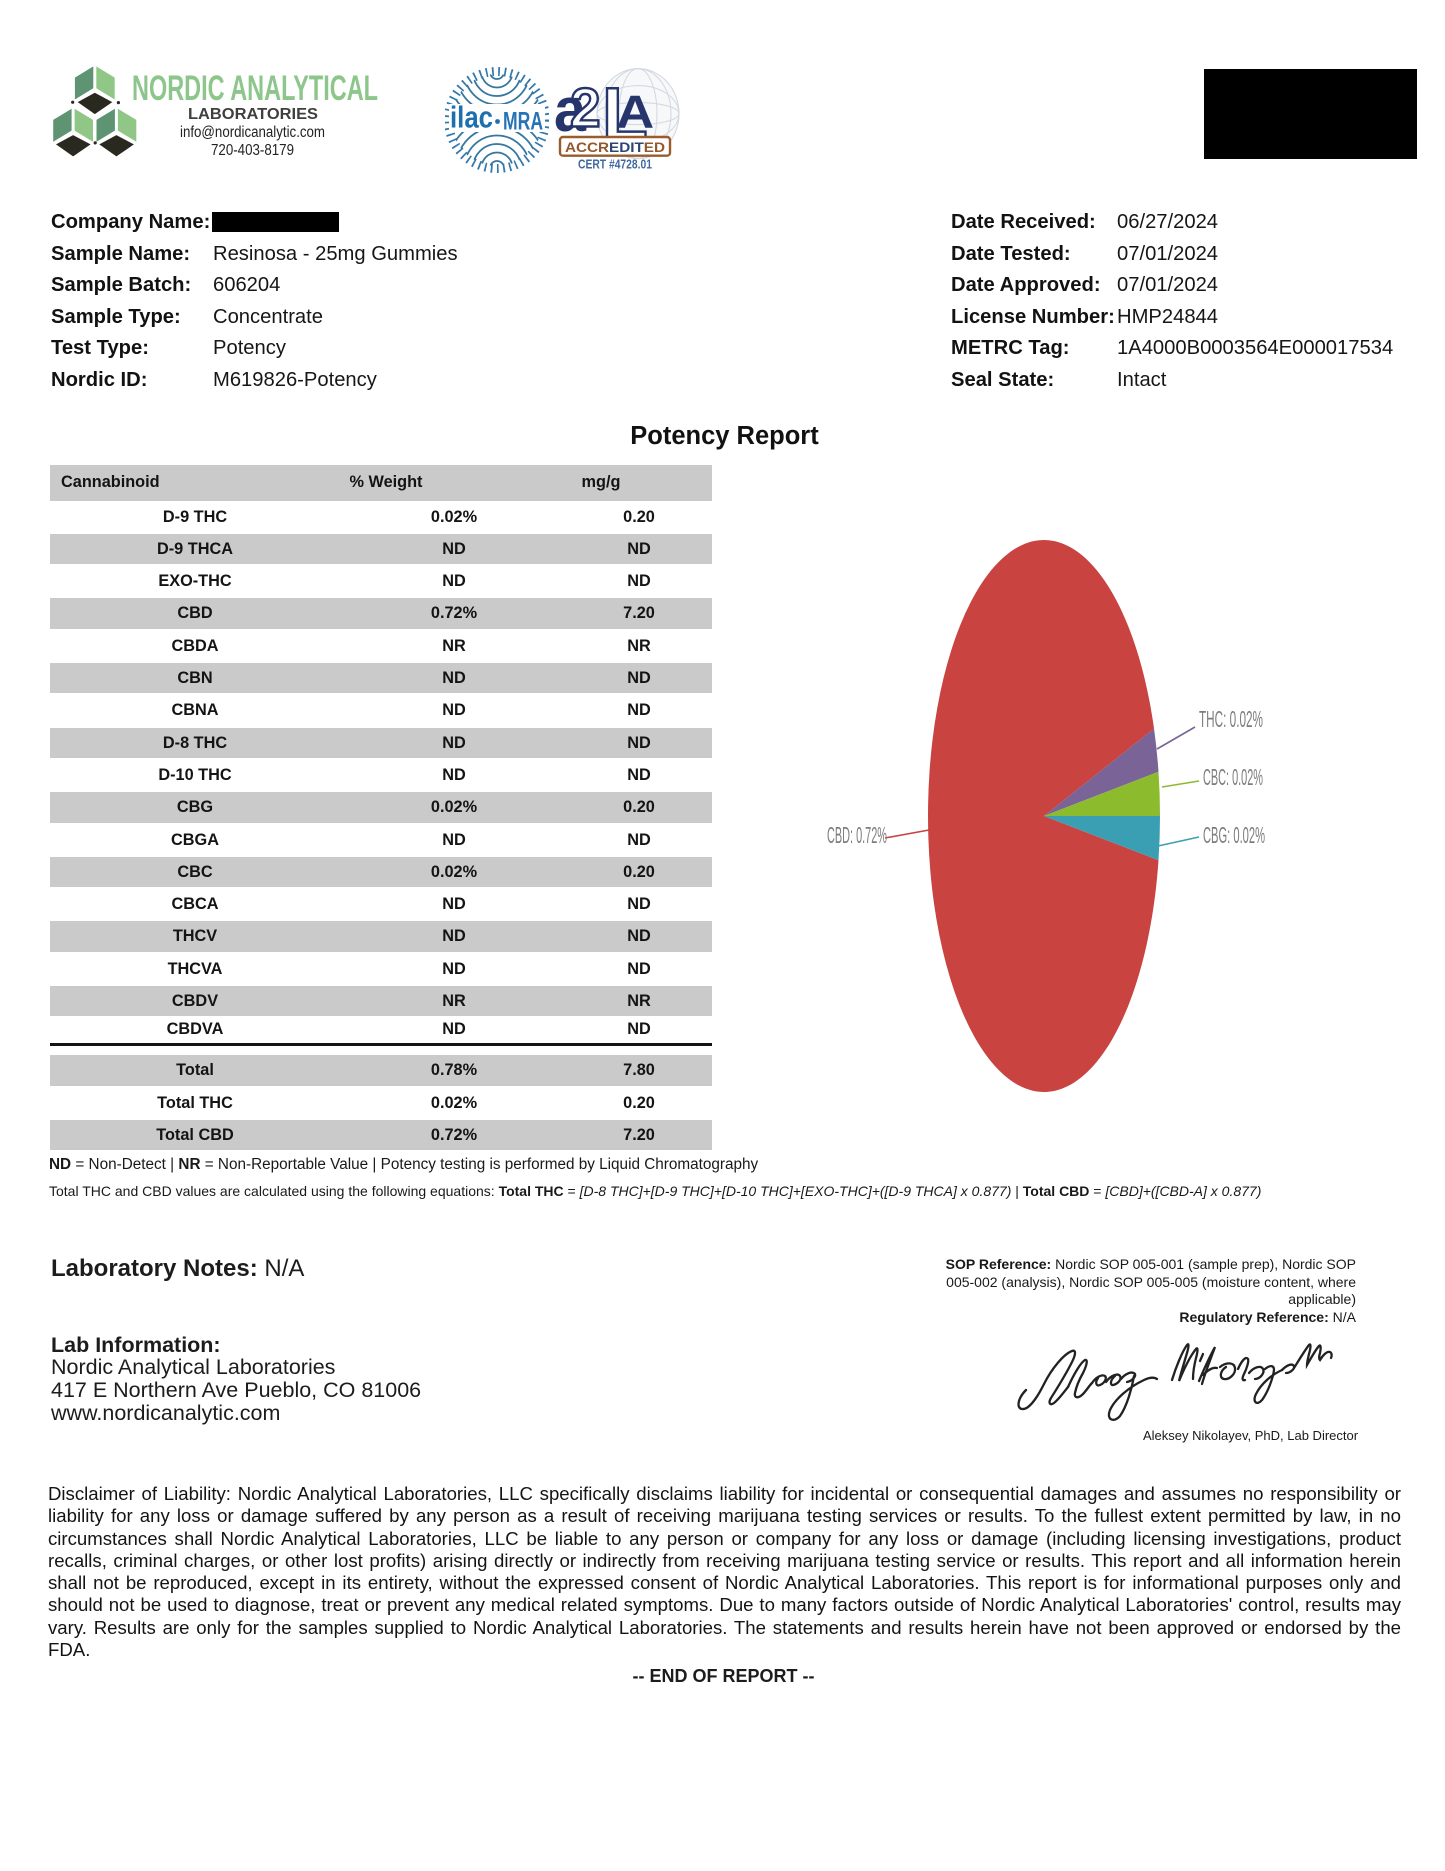 Image resolution: width=1445 pixels, height=1871 pixels. I want to click on svg-text: 2, so click(585, 108).